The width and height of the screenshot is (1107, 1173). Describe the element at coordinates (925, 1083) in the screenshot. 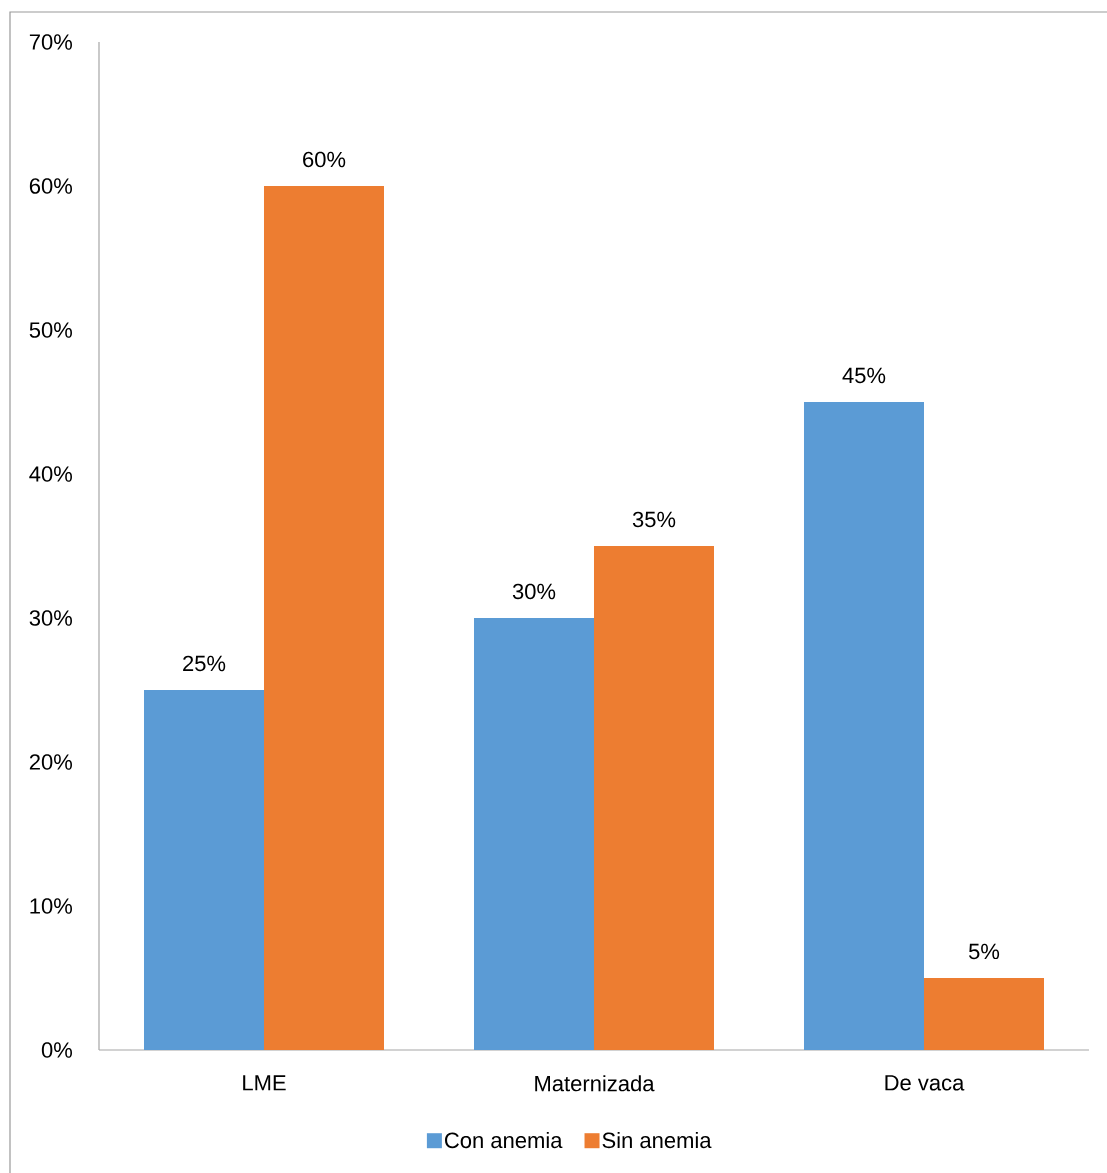

I see `x-tick-label: De vaca` at that location.